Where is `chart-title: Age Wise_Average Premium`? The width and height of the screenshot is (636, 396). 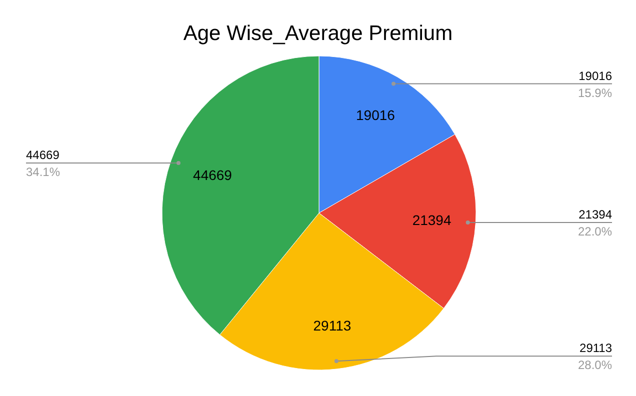
chart-title: Age Wise_Average Premium is located at coordinates (318, 33).